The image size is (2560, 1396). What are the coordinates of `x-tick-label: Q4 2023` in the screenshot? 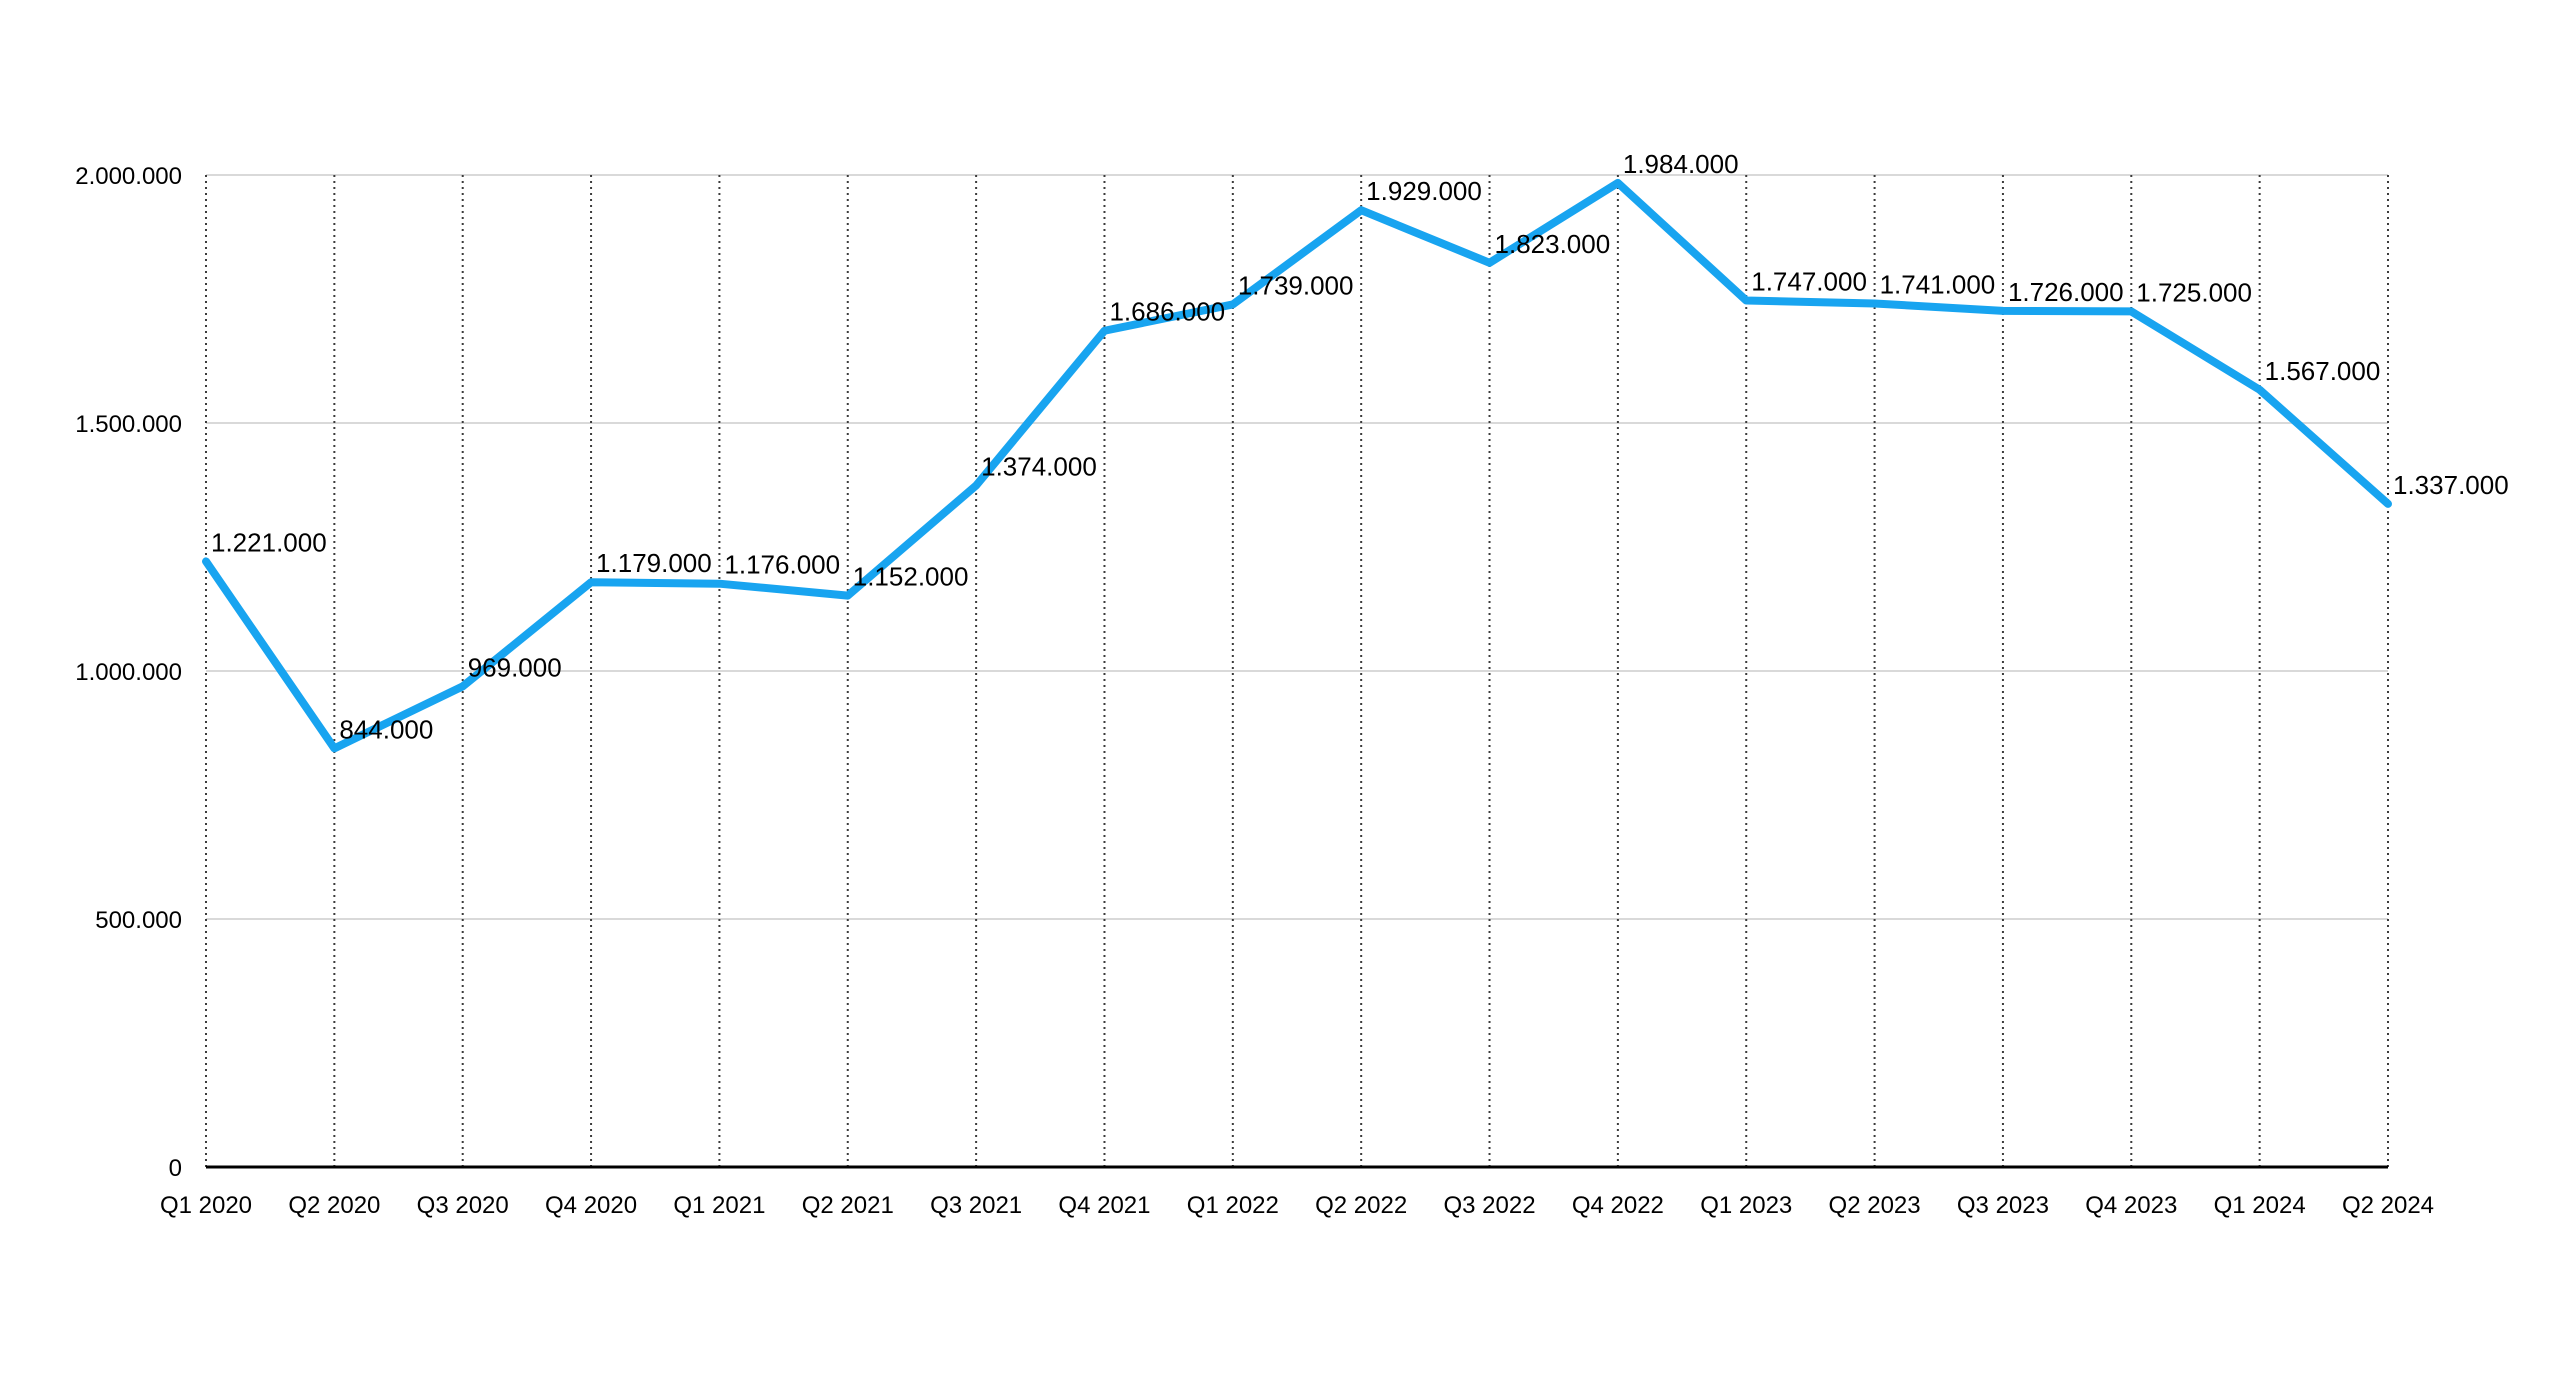 It's located at (2131, 1205).